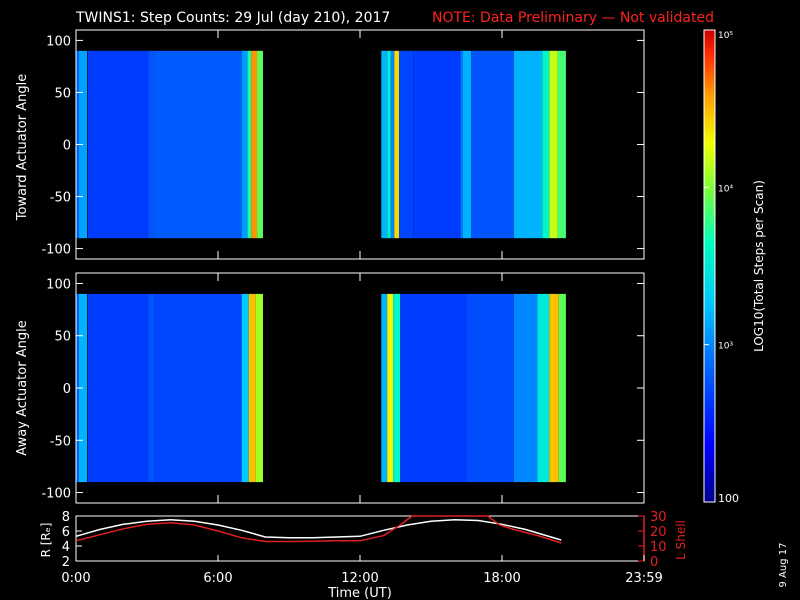  Describe the element at coordinates (22, 387) in the screenshot. I see `away-y-axis-label: Away Actuator Angle` at that location.